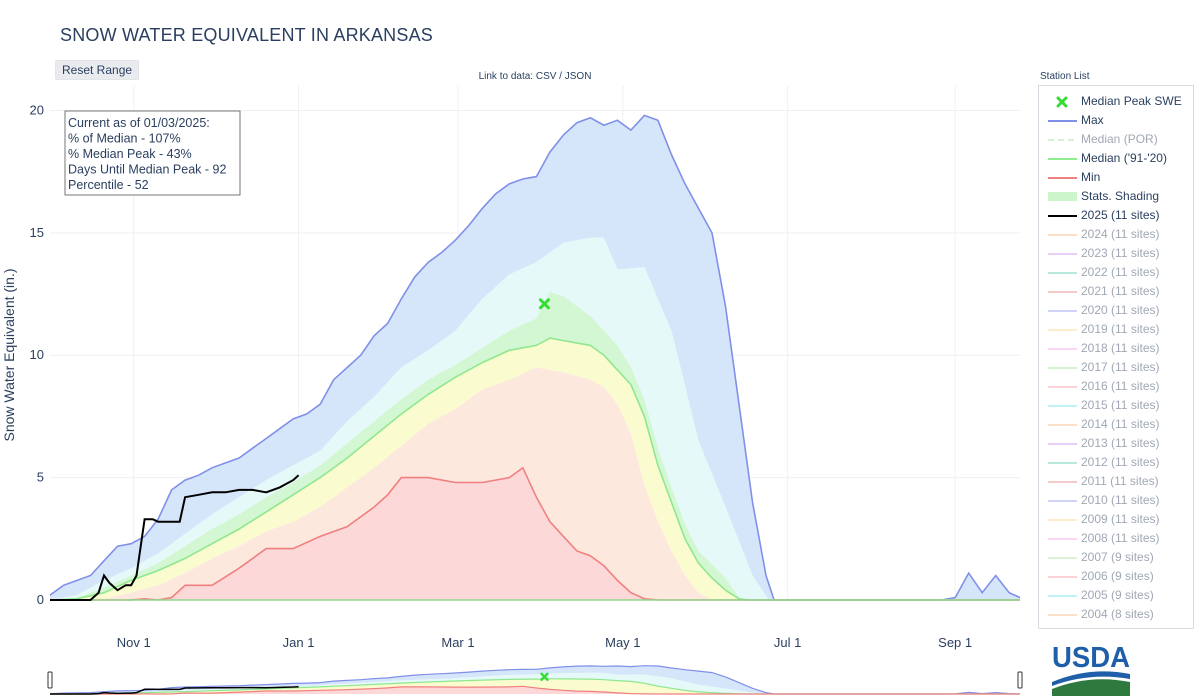 This screenshot has width=1200, height=700. What do you see at coordinates (1120, 481) in the screenshot?
I see `legend-label: 2011 (11 sites)` at bounding box center [1120, 481].